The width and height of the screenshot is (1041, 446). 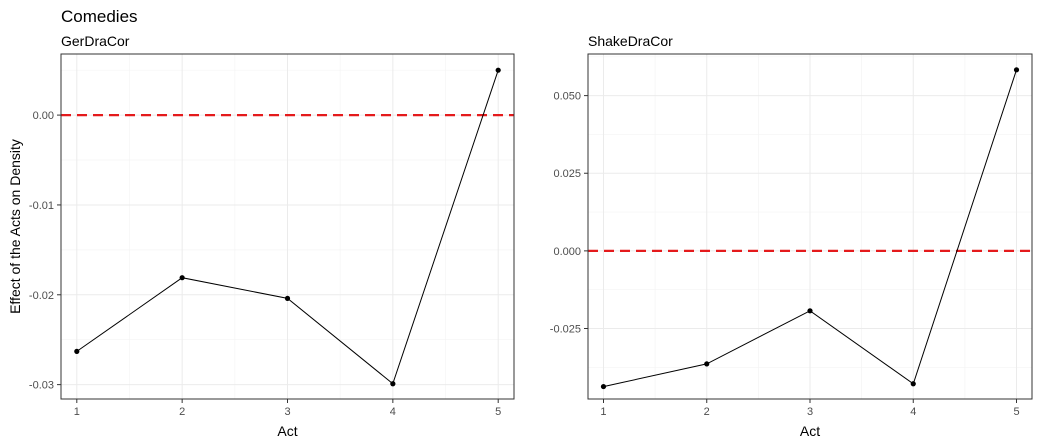 I want to click on x-ticks-gerdracor: 1 2 3 4 5, so click(x=287, y=408).